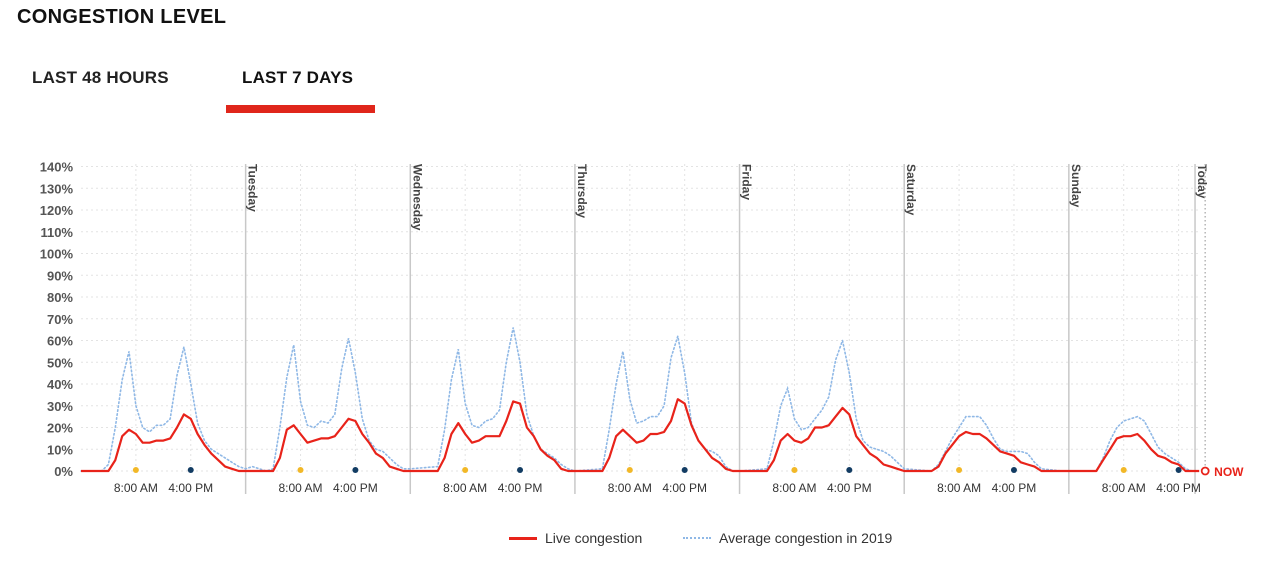 The width and height of the screenshot is (1280, 561). What do you see at coordinates (57, 210) in the screenshot?
I see `y-tick-label: 120%` at bounding box center [57, 210].